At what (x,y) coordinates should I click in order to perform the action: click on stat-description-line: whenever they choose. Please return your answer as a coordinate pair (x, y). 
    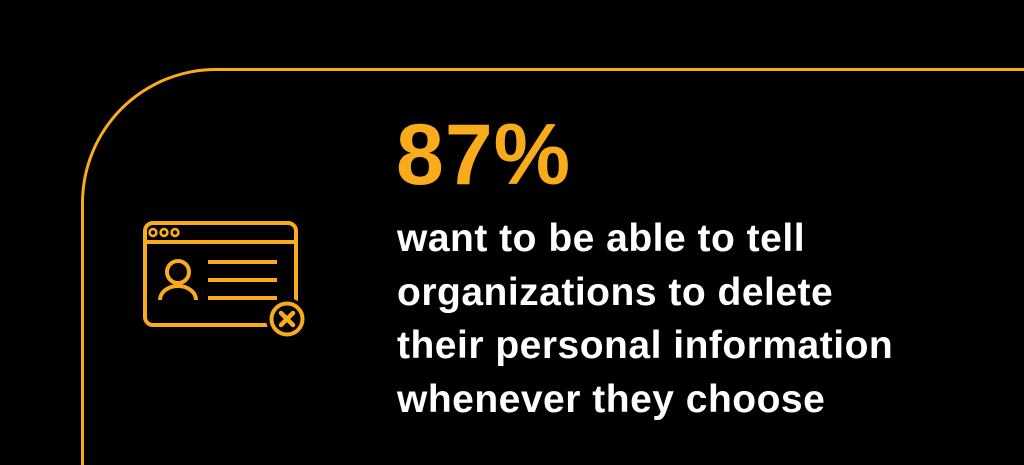
    Looking at the image, I should click on (611, 399).